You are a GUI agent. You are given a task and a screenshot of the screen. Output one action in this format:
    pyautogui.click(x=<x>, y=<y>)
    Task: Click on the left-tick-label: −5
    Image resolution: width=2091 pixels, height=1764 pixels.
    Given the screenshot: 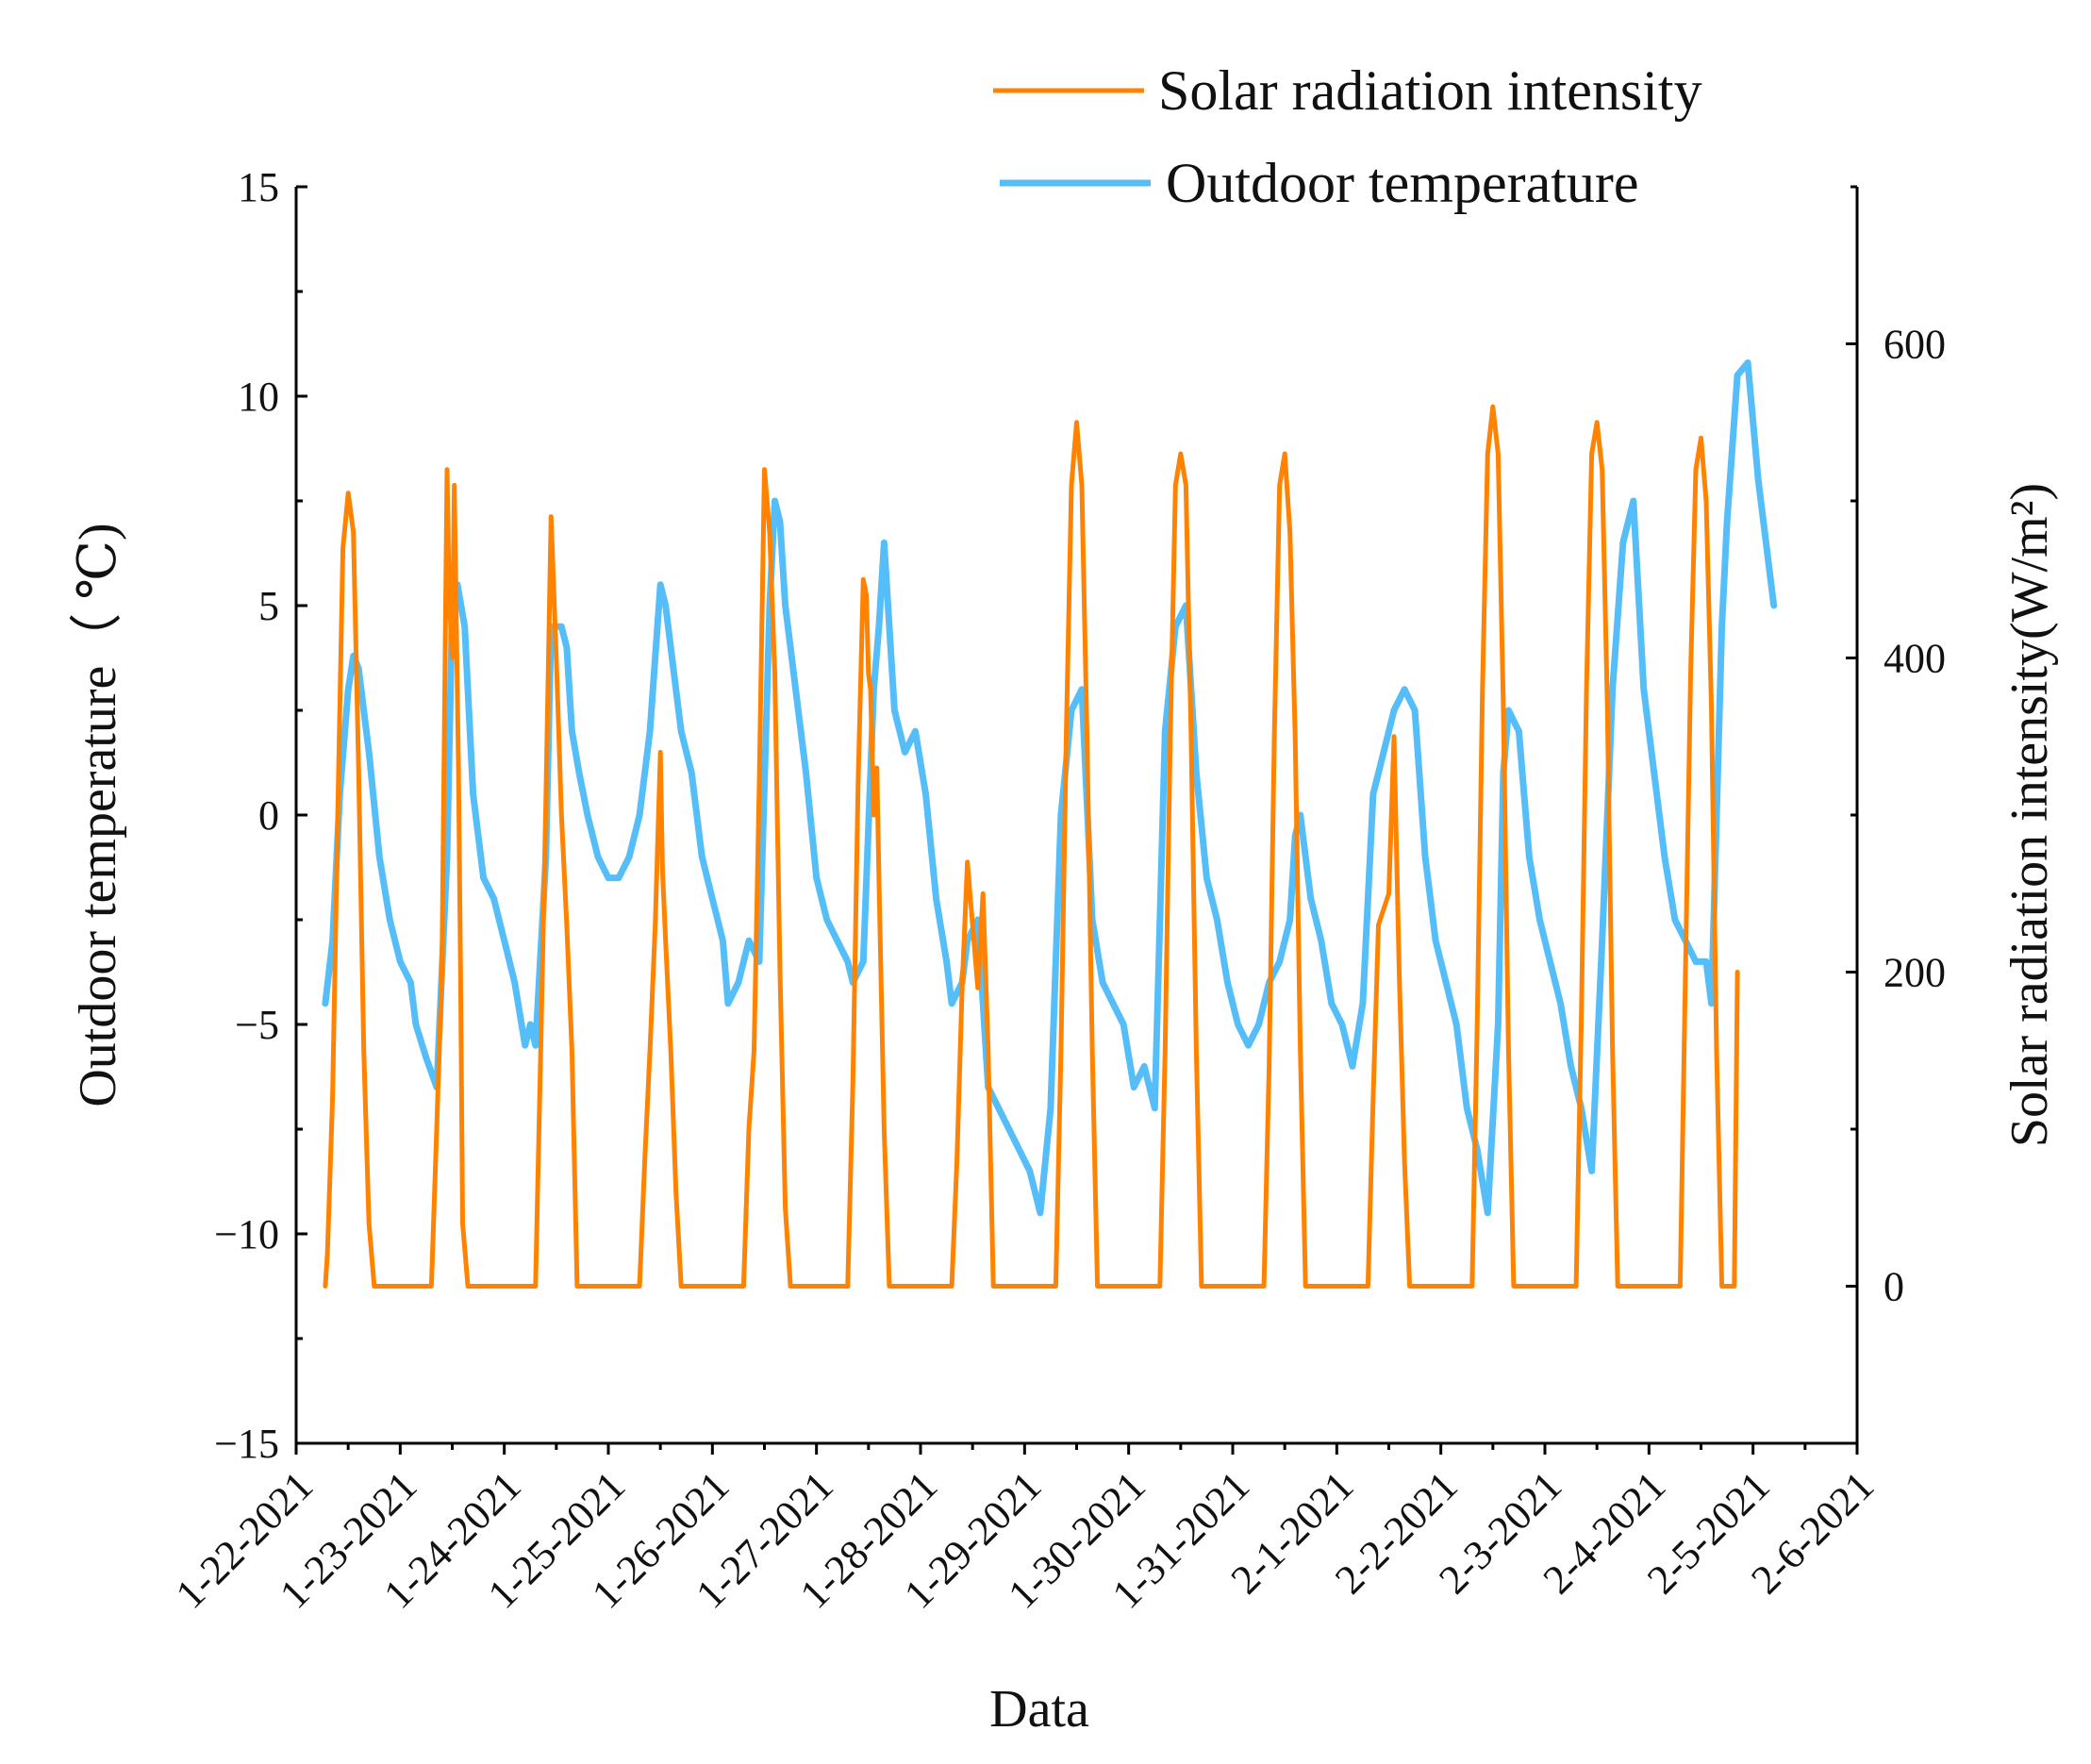 What is the action you would take?
    pyautogui.click(x=257, y=1025)
    